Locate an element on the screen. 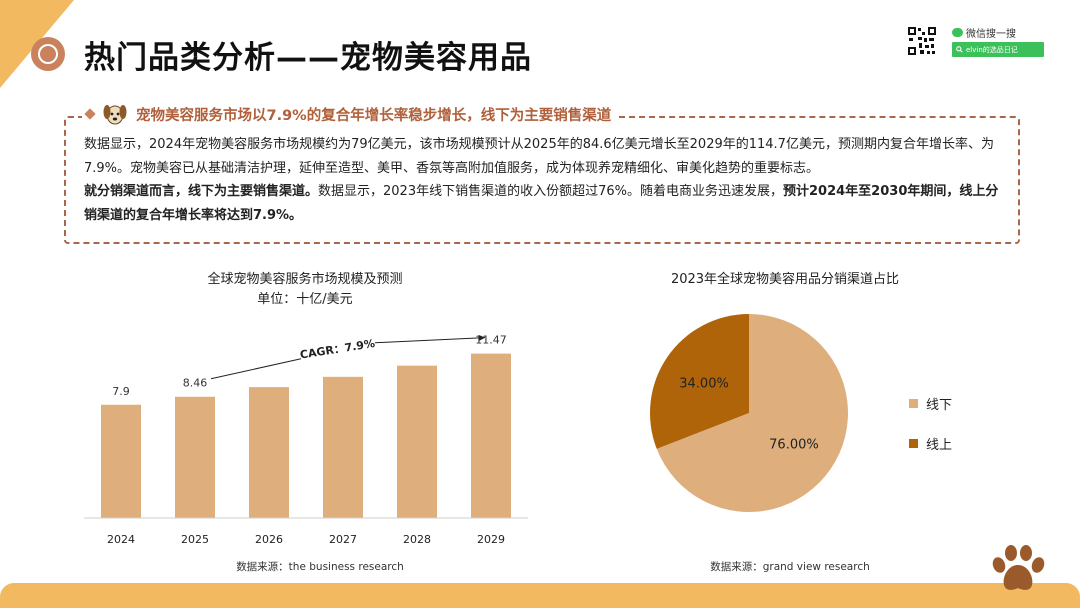 This screenshot has height=608, width=1080. legend-item-online: 线上 is located at coordinates (930, 443).